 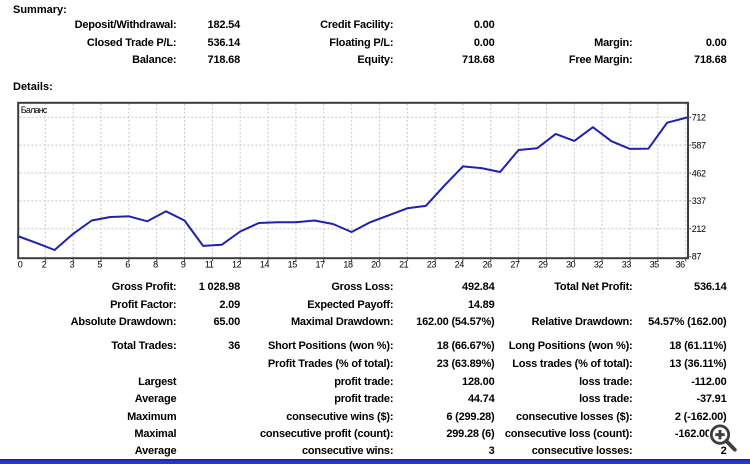 What do you see at coordinates (348, 265) in the screenshot?
I see `svg-text: 18` at bounding box center [348, 265].